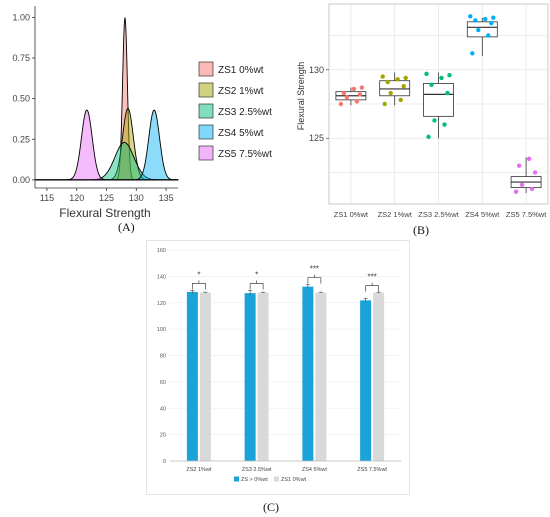  Describe the element at coordinates (21, 58) in the screenshot. I see `y-tick-label: 0.75` at that location.